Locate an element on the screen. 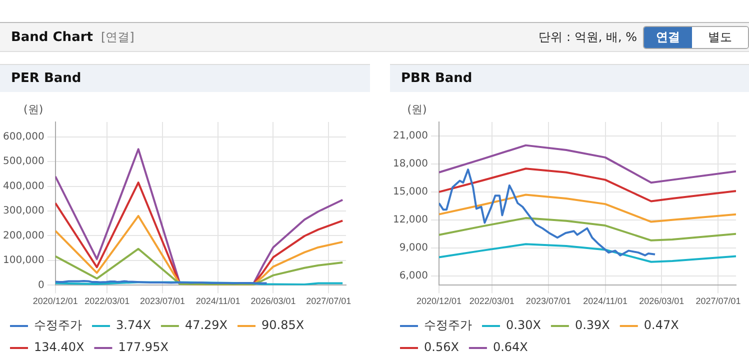 This screenshot has width=749, height=364. y-tick-label: 500,000 is located at coordinates (23, 162).